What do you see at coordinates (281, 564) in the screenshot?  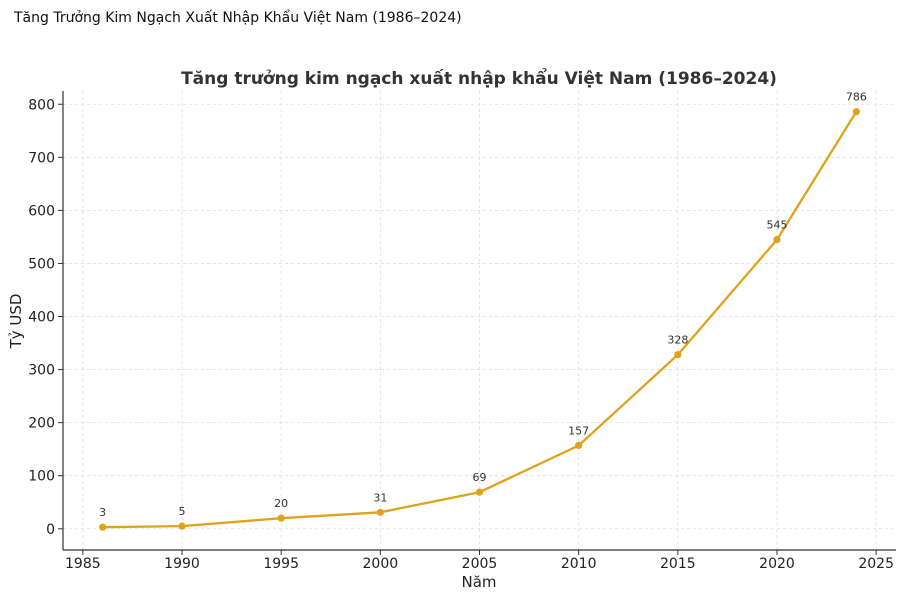 I see `x-tick-label: 1995` at bounding box center [281, 564].